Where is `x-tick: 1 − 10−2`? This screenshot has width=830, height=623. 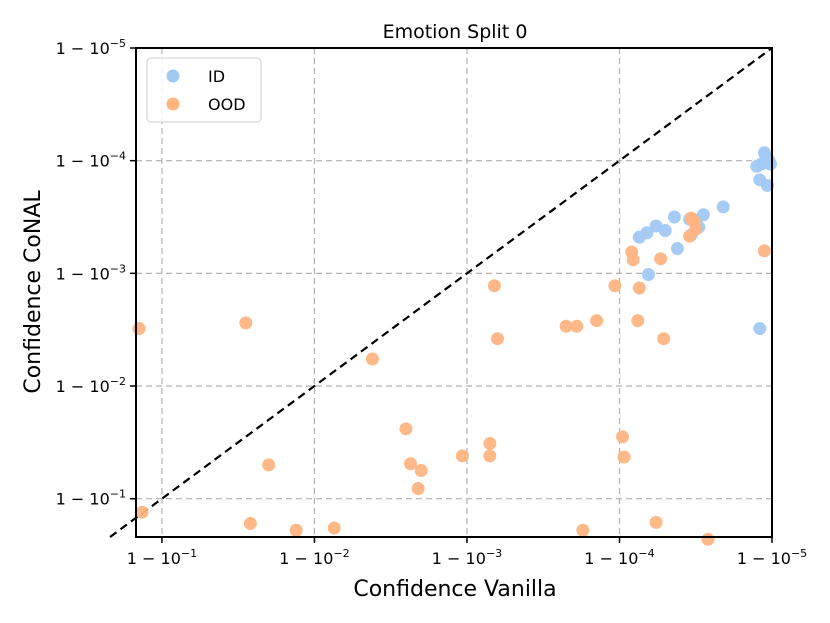
x-tick: 1 − 10−2 is located at coordinates (314, 557).